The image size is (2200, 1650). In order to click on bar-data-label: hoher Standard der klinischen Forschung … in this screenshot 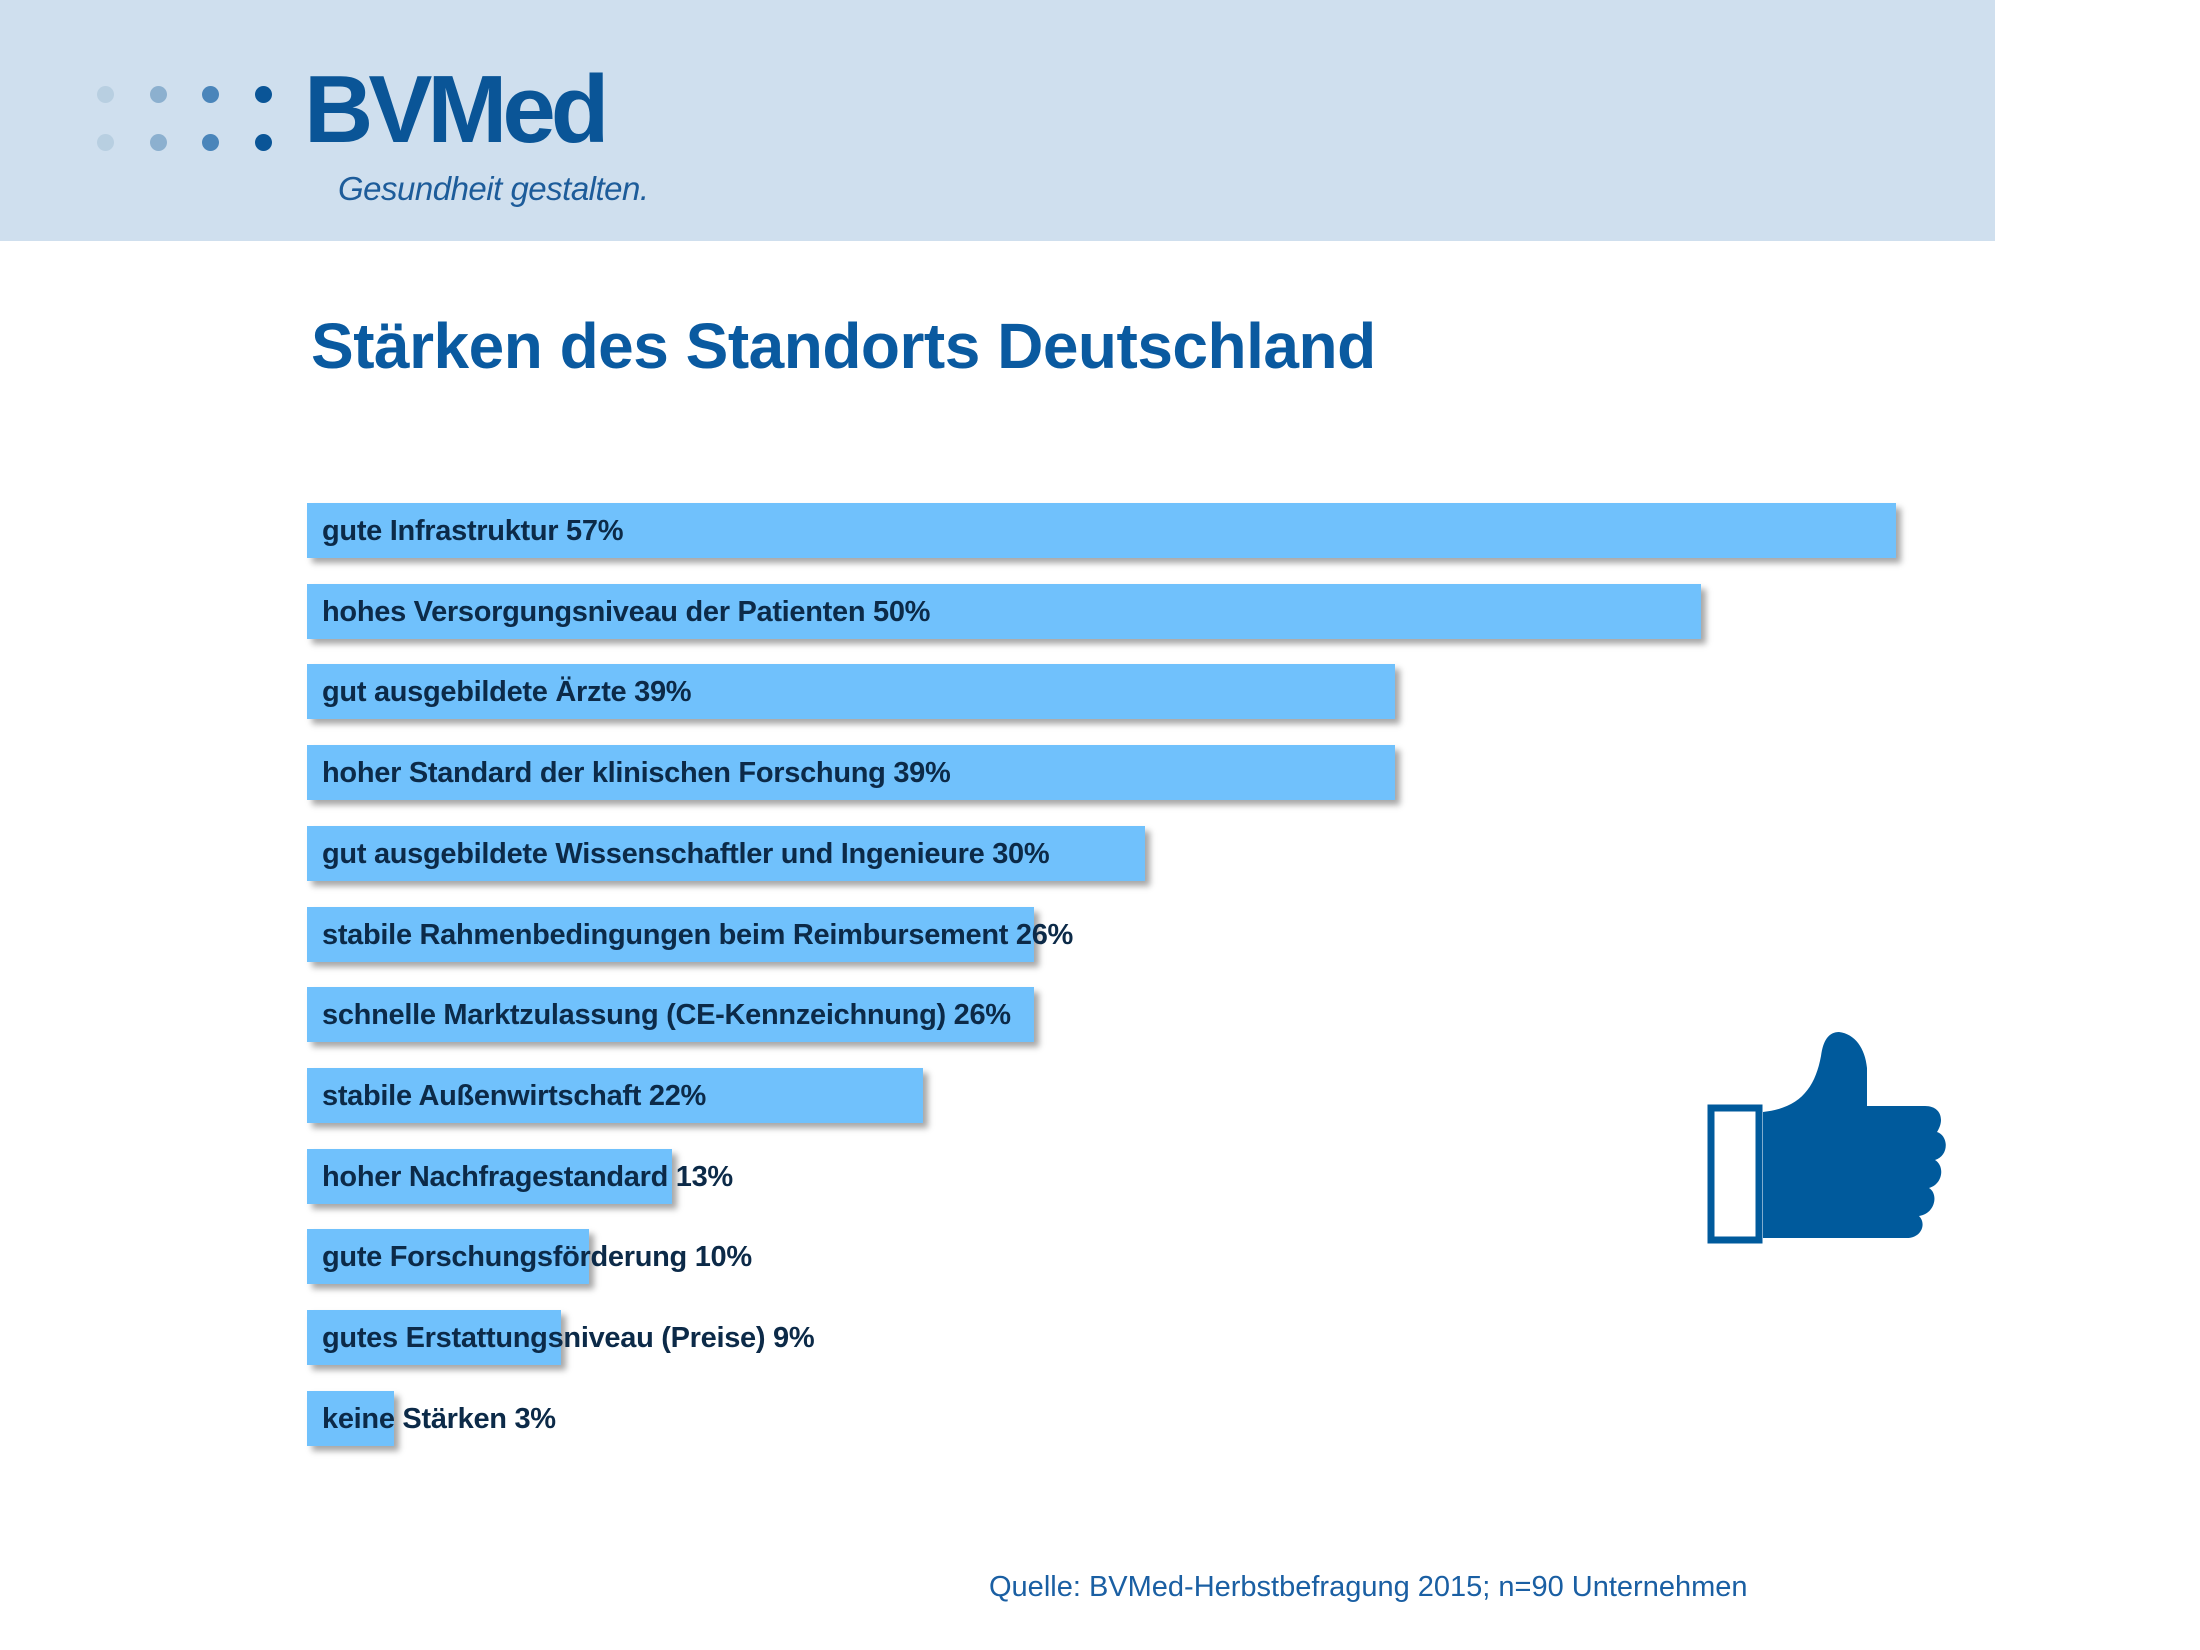, I will do `click(636, 773)`.